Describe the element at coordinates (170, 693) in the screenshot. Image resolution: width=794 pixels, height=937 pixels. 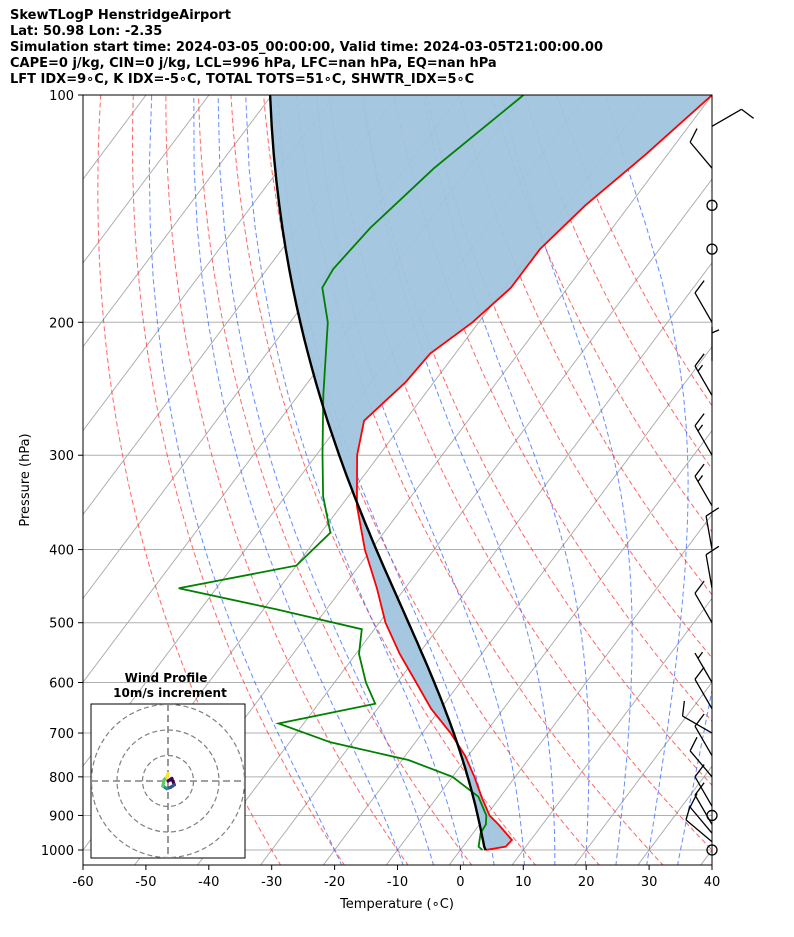
I see `inset-subtitle: 10m/s increment` at that location.